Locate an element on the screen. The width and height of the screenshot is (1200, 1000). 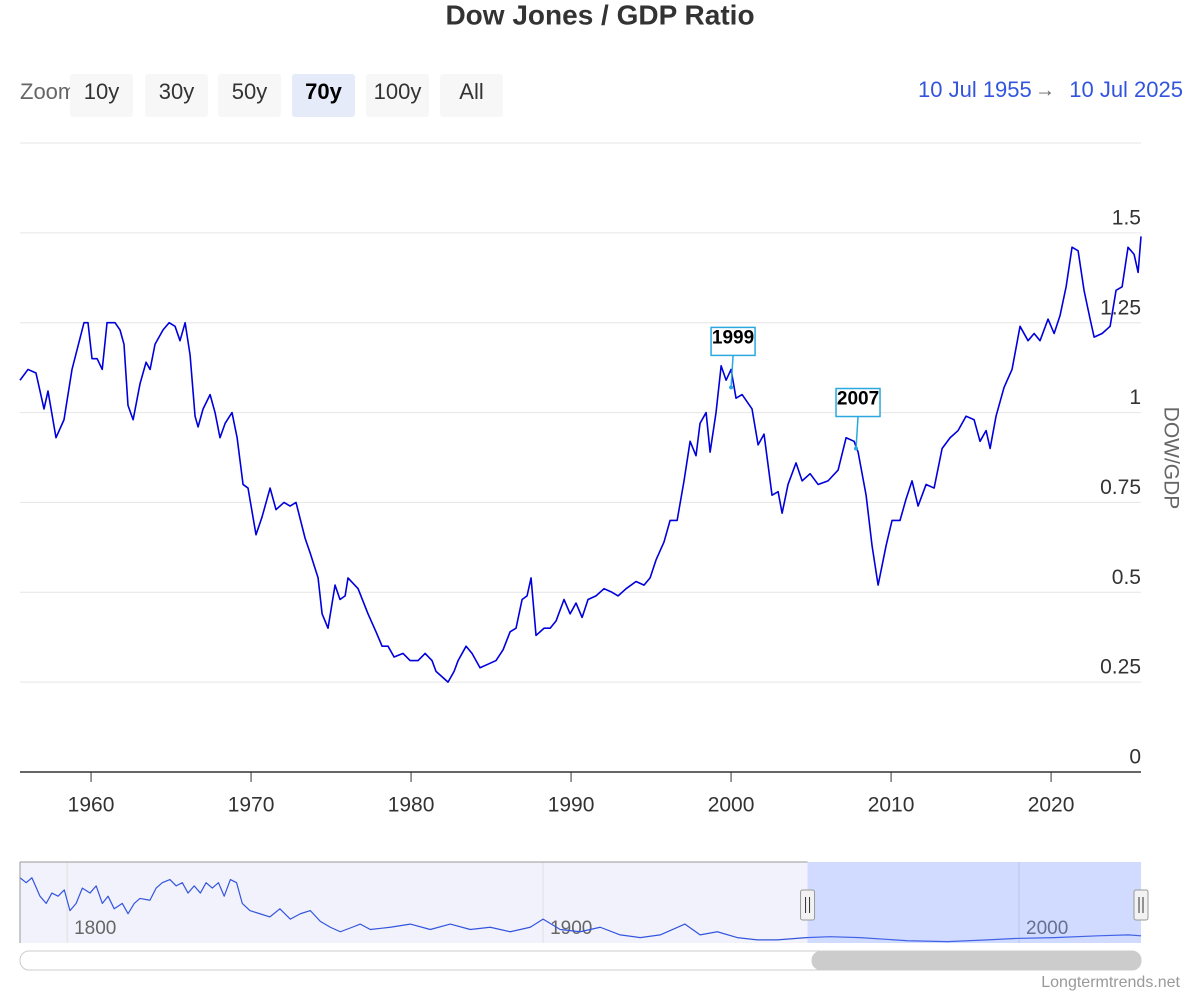
x-tick-label: 1990 is located at coordinates (571, 805).